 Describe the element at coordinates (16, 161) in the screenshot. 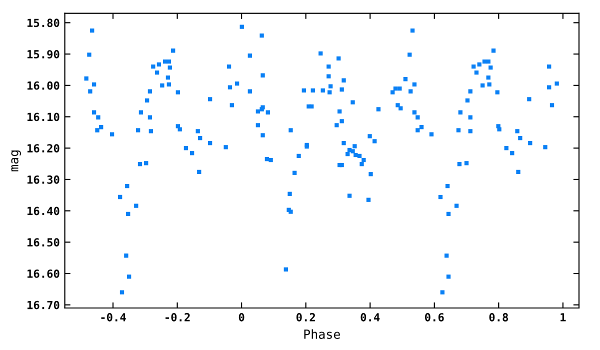

I see `y-axis-title: mag` at that location.